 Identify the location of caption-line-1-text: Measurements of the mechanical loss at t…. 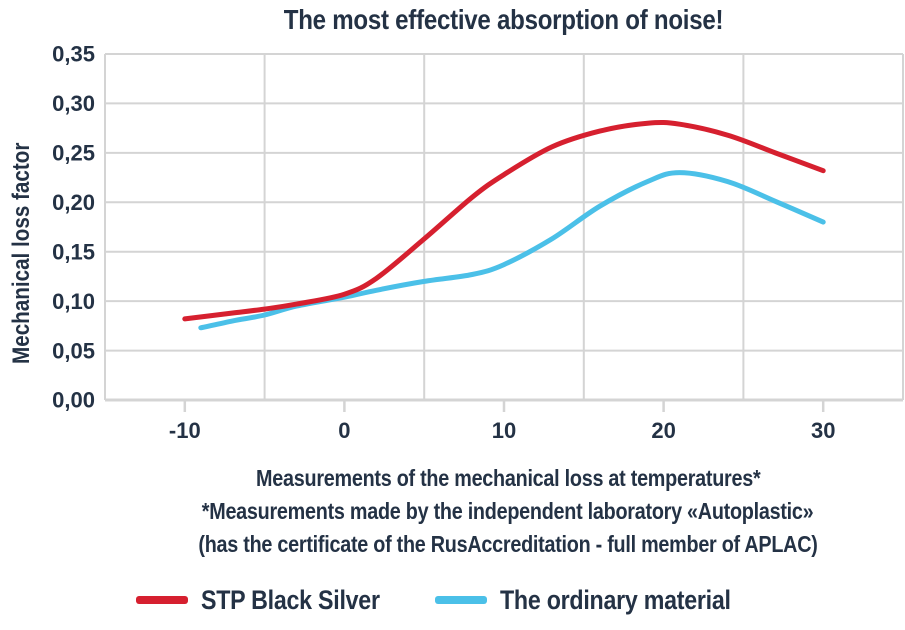
(508, 478).